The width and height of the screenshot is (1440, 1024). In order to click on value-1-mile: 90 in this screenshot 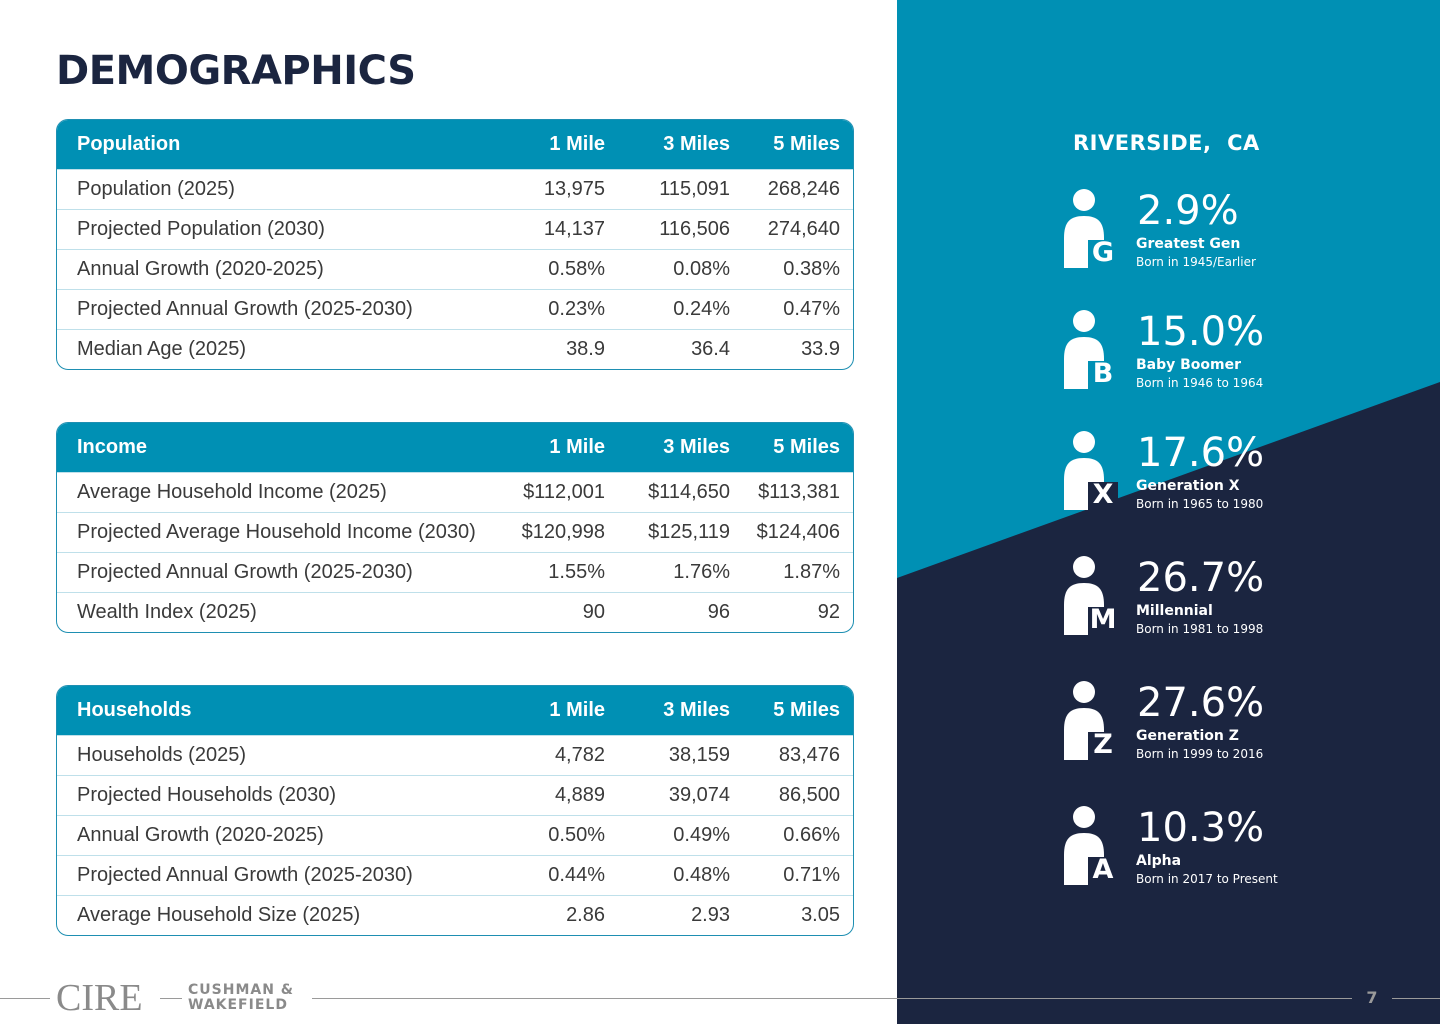, I will do `click(593, 612)`.